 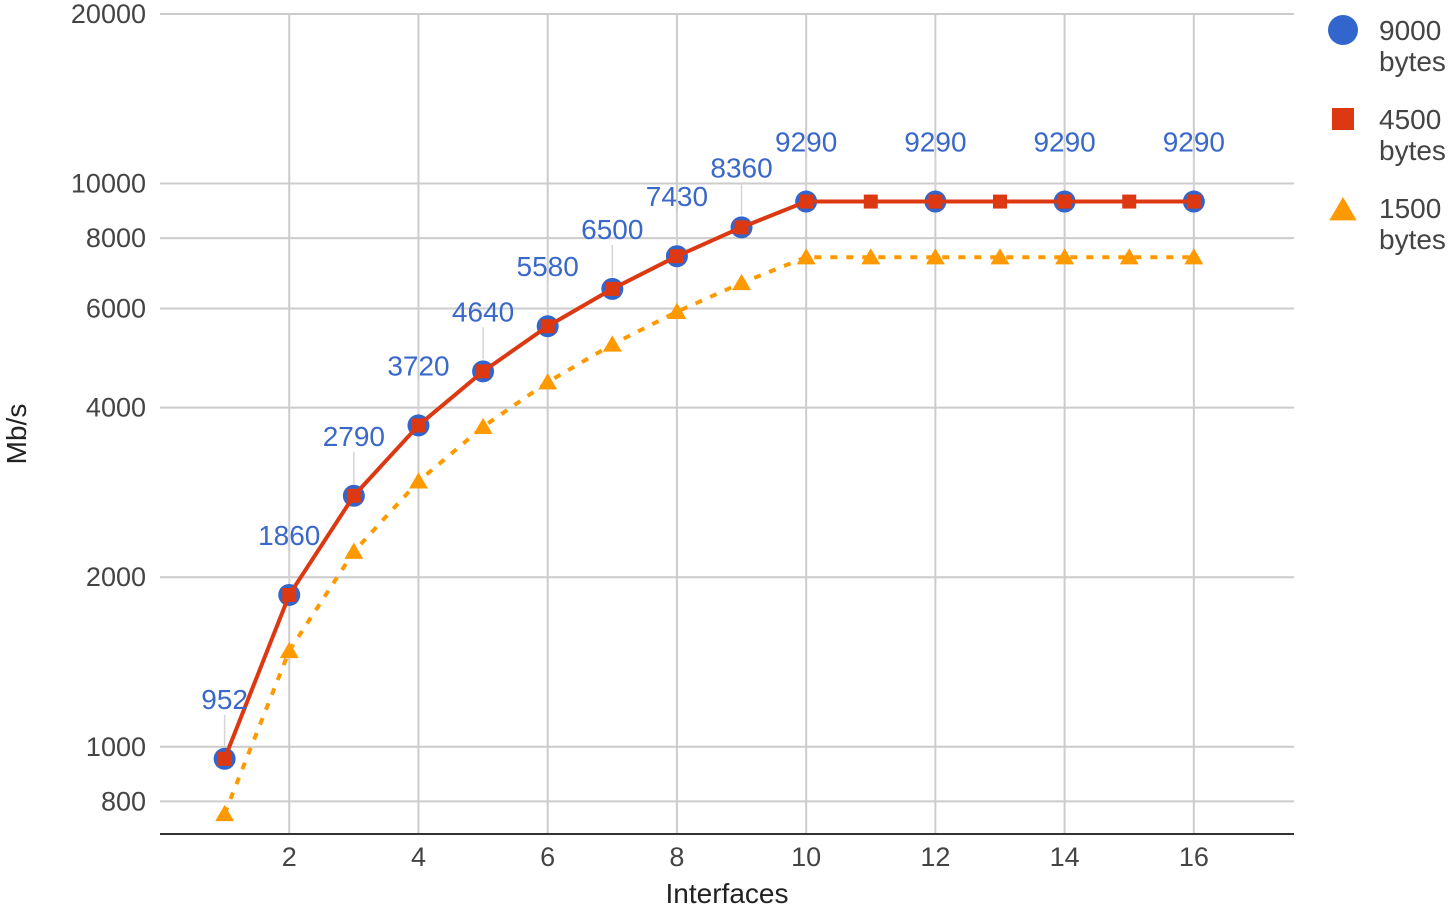 What do you see at coordinates (745, 857) in the screenshot?
I see `x-axis-ticks: 2 4 6 8 10 12 14 16` at bounding box center [745, 857].